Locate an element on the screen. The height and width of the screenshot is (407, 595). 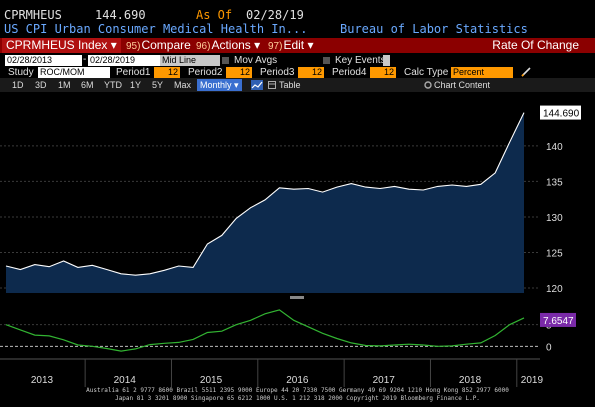
actions-button: 96)Actions ▾ is located at coordinates (228, 45).